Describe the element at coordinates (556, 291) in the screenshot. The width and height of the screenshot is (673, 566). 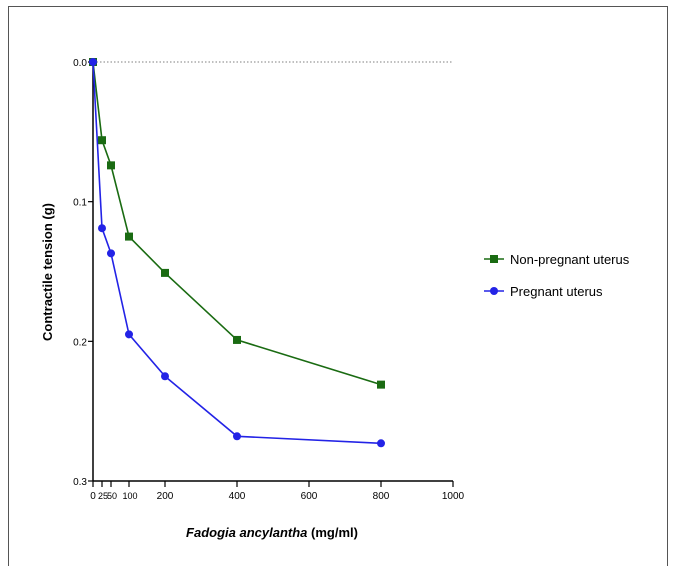
I see `legend-label-pregnant: Pregnant uterus` at that location.